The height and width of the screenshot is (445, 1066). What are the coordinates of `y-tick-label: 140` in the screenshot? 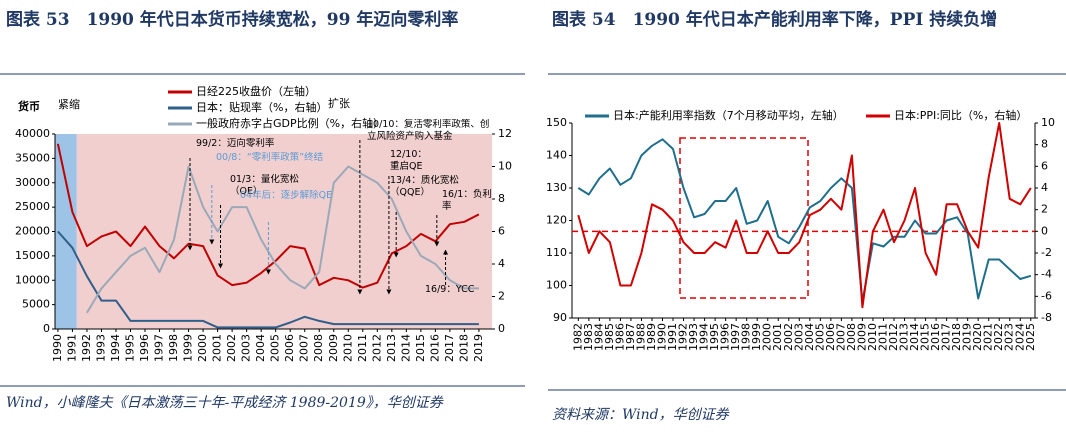 It's located at (556, 155).